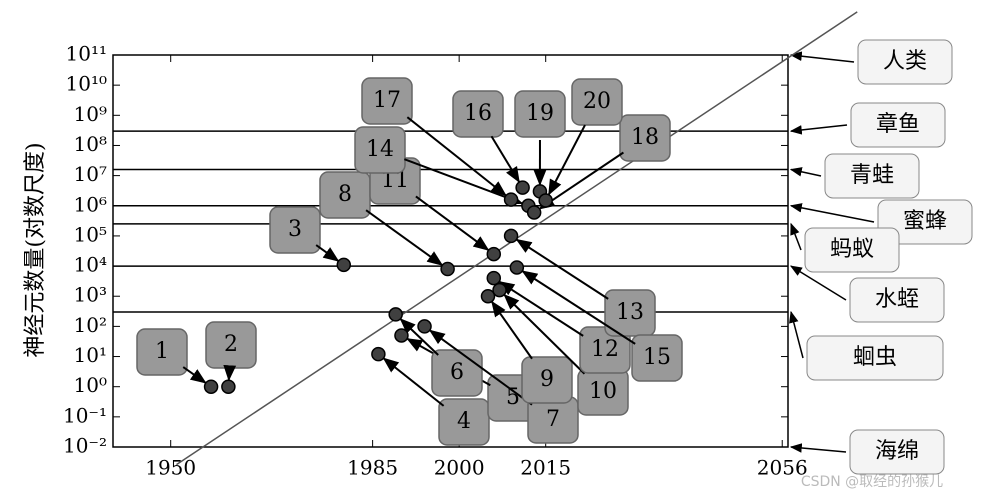  Describe the element at coordinates (90, 385) in the screenshot. I see `y-tick-label: 10⁰` at that location.